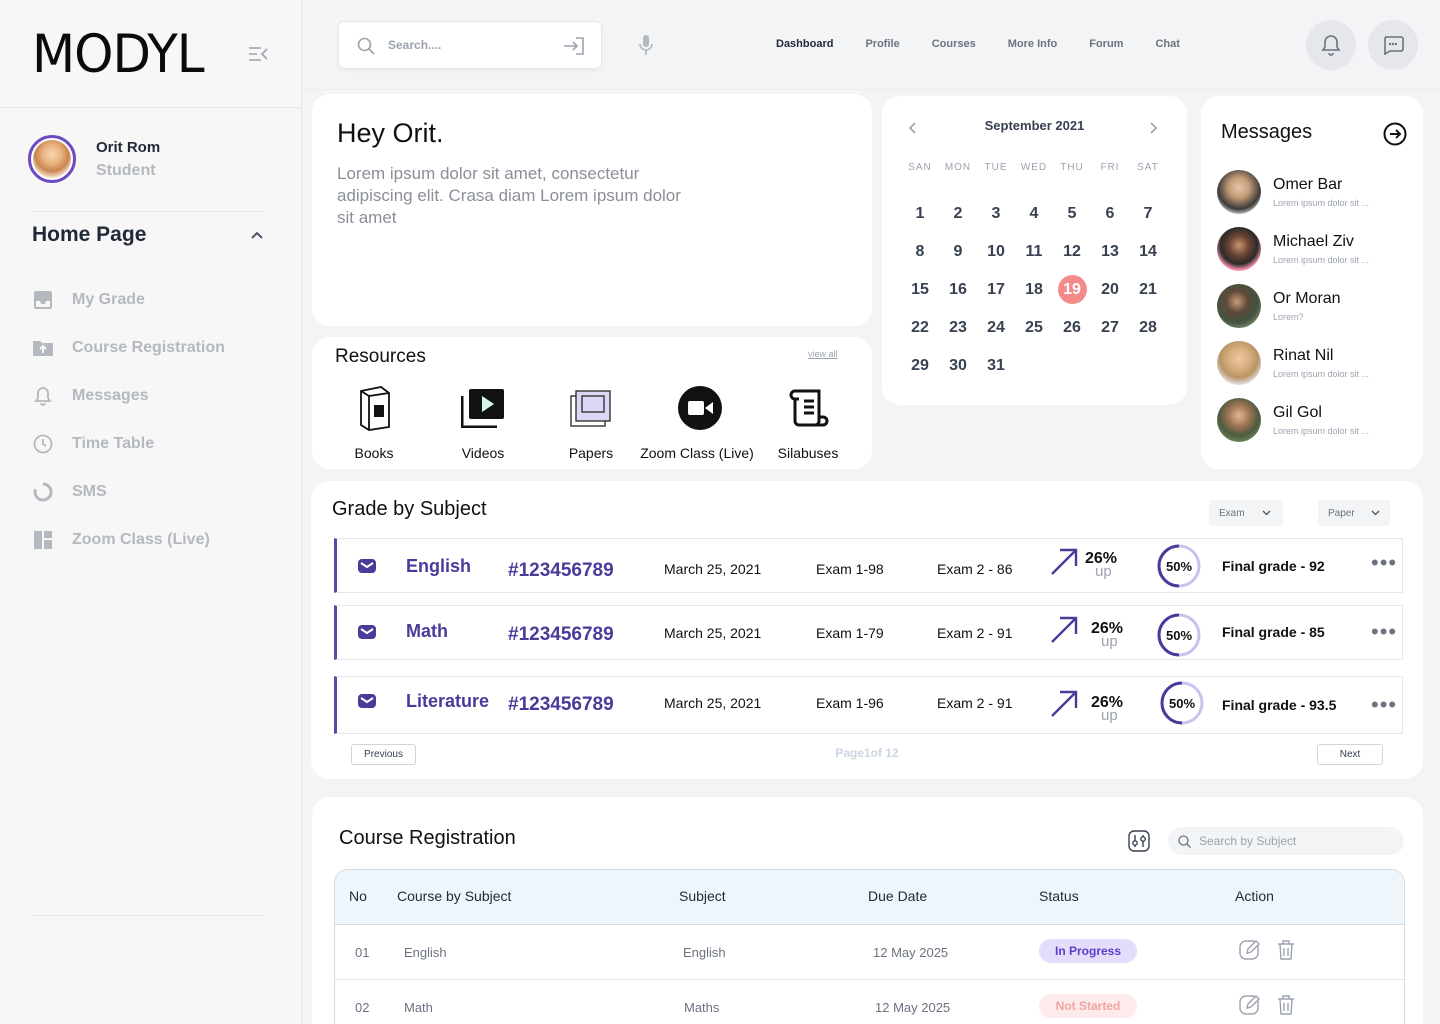 The width and height of the screenshot is (1440, 1024). Describe the element at coordinates (996, 289) in the screenshot. I see `calendar-day: 17` at that location.